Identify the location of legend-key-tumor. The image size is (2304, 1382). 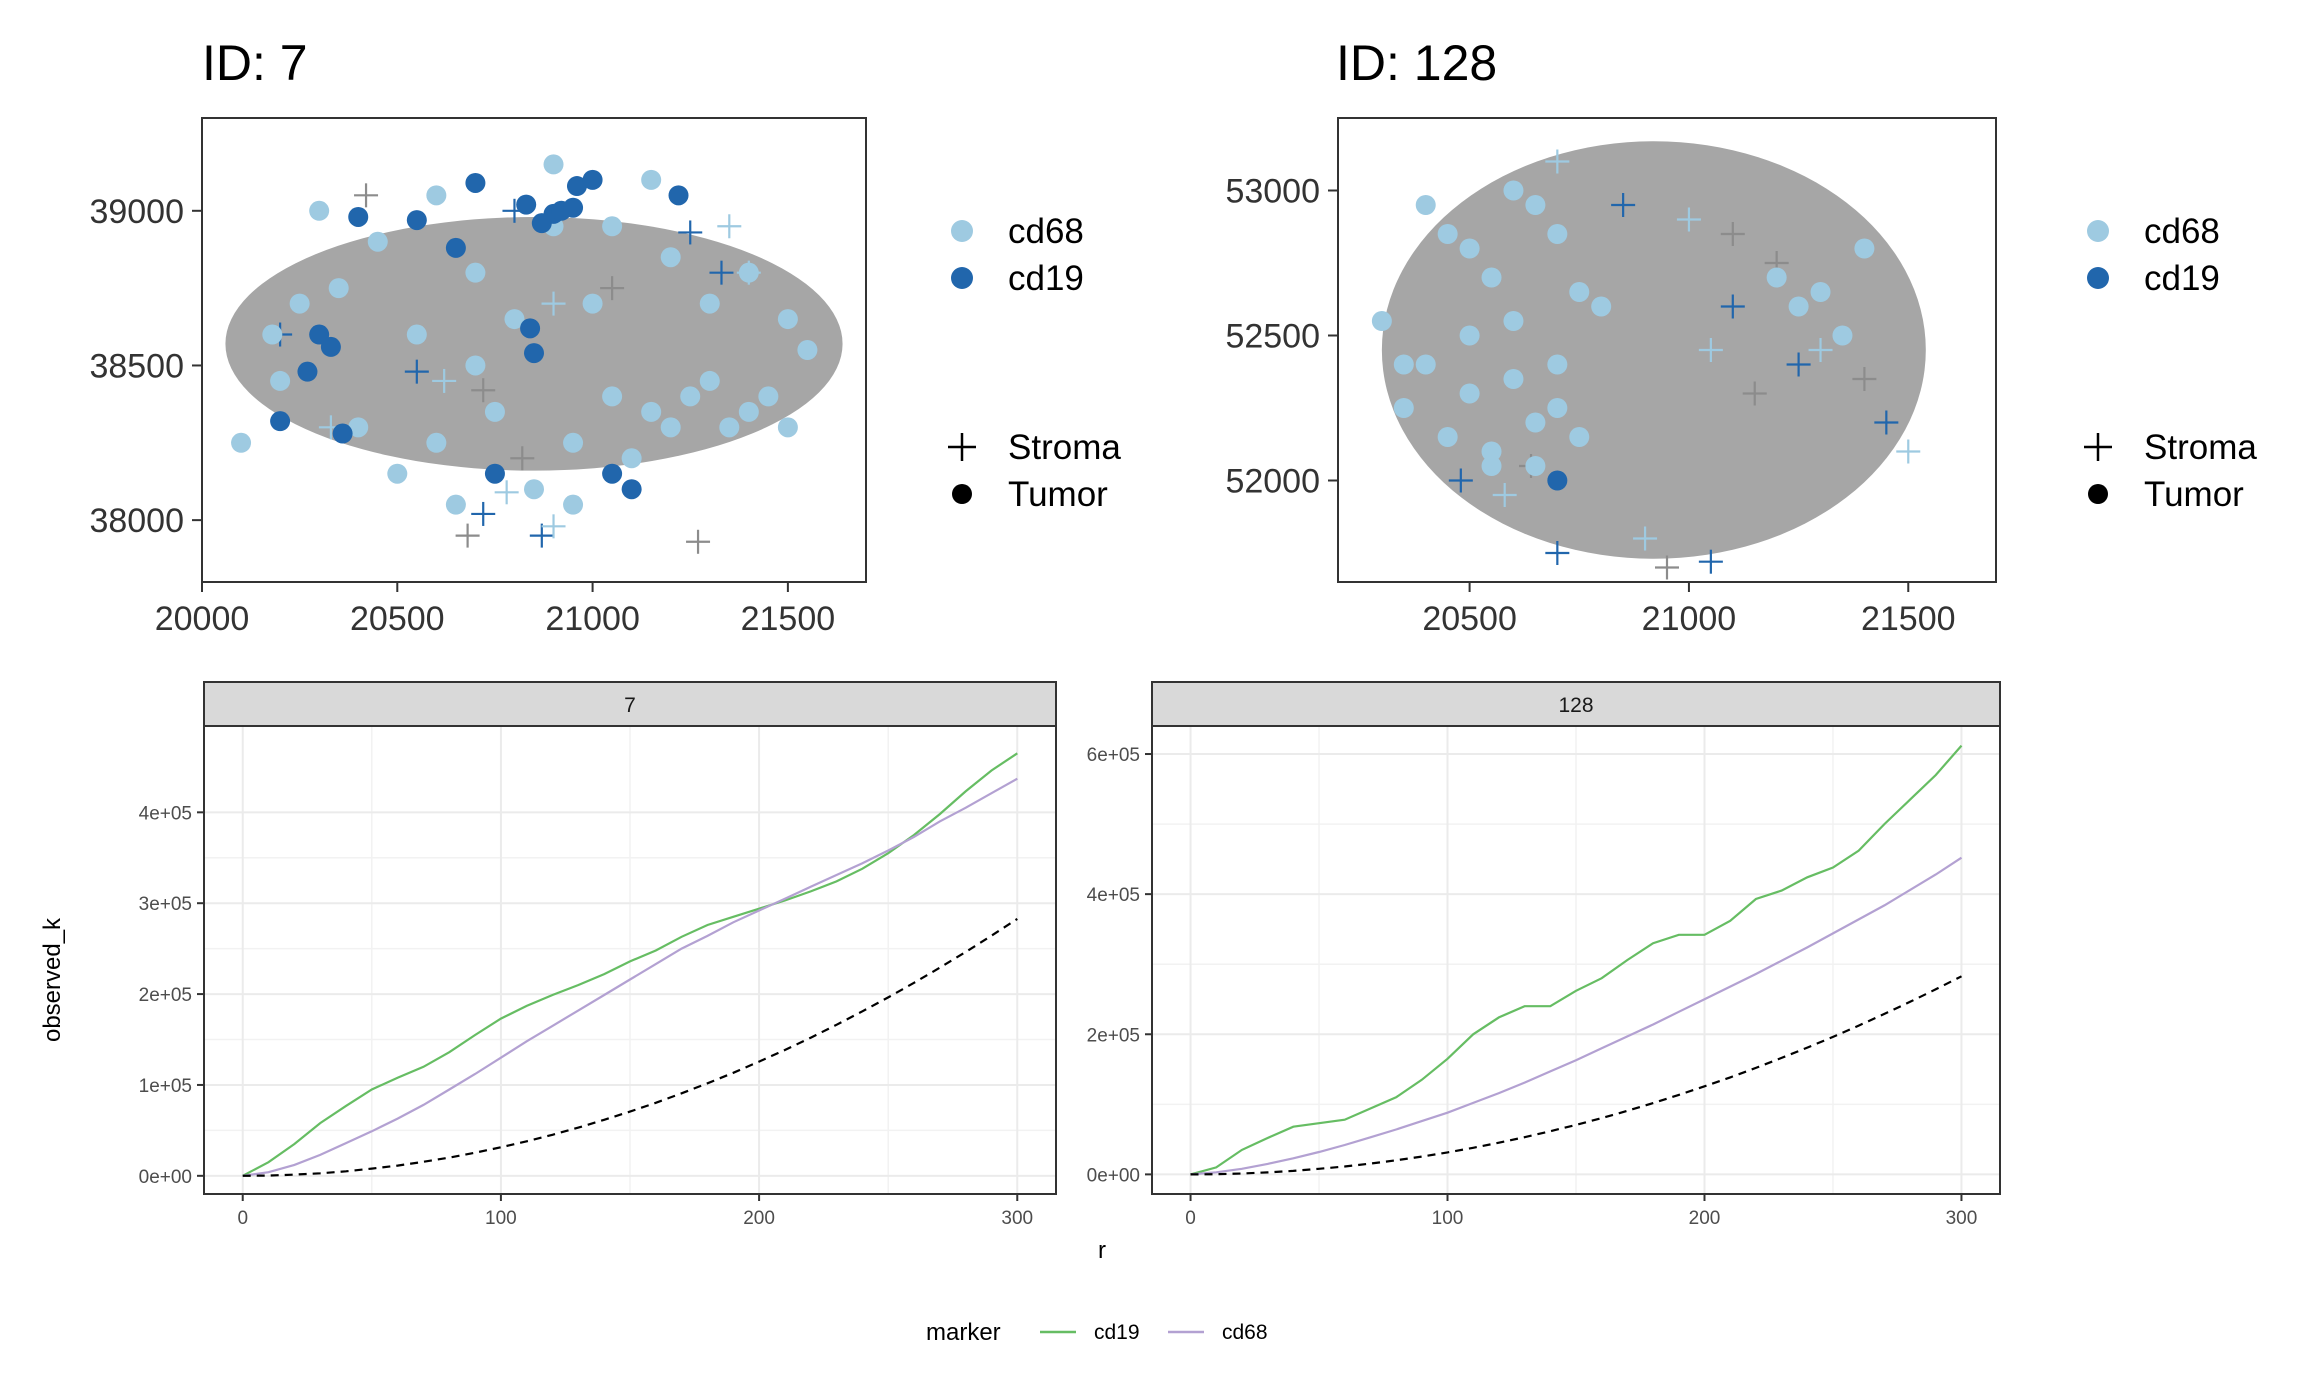
(2098, 494).